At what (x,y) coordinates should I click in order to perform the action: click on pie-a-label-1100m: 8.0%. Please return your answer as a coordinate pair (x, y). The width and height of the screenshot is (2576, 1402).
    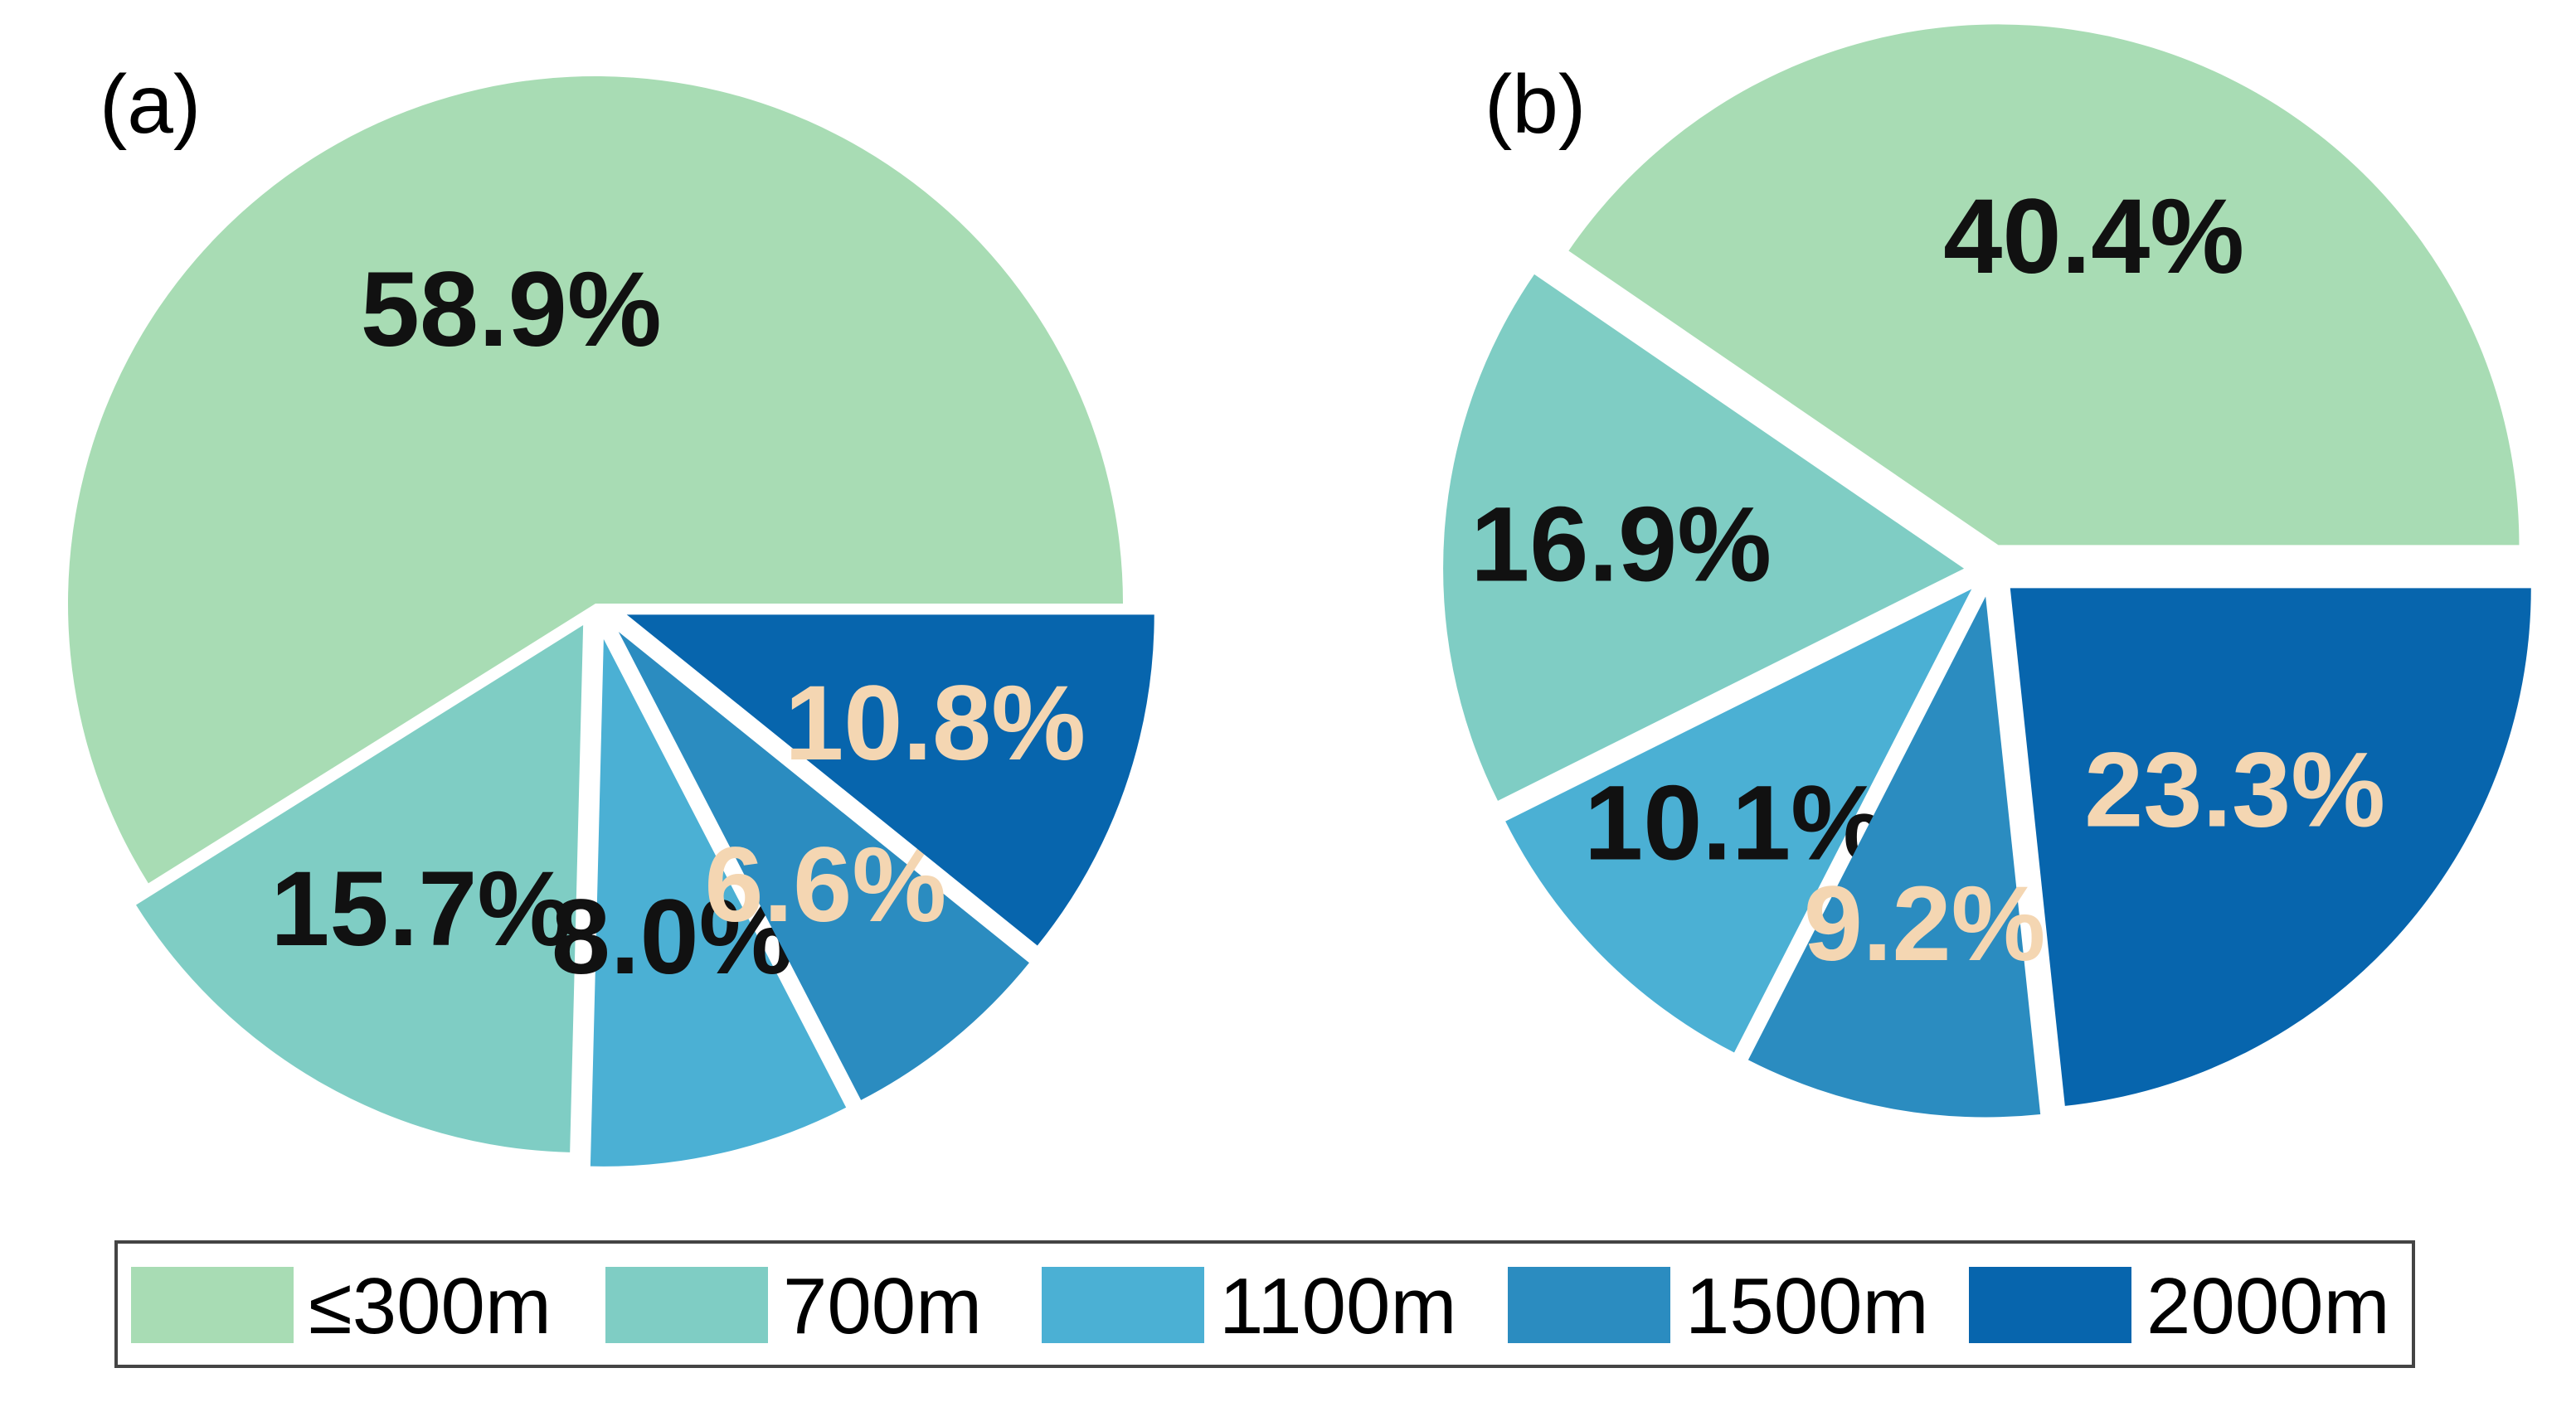
    Looking at the image, I should click on (673, 937).